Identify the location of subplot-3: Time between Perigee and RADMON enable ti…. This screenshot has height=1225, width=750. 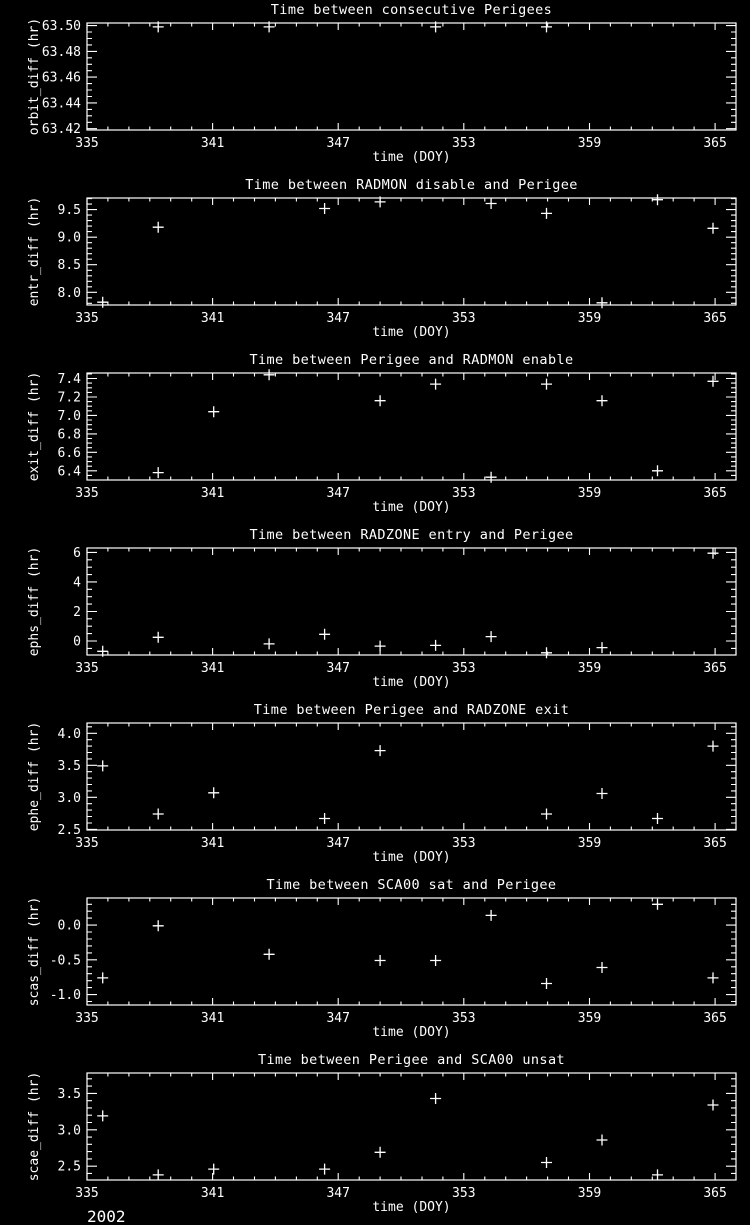
(382, 433).